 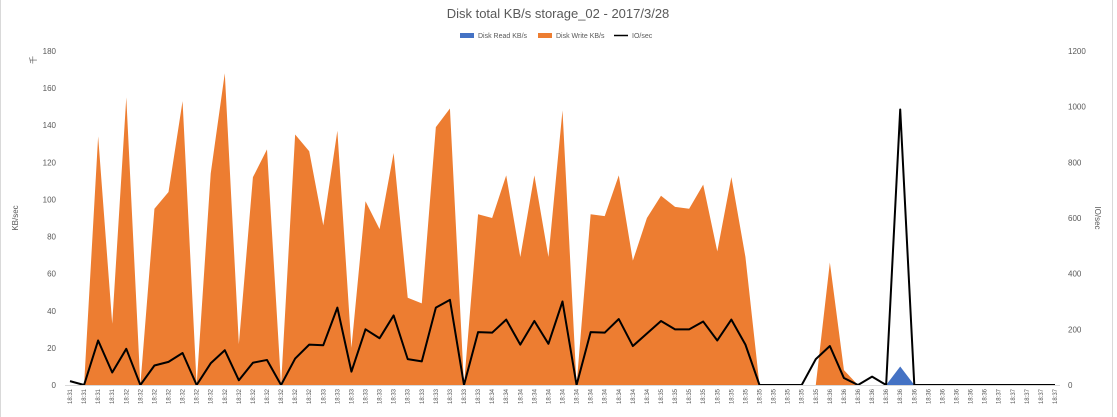 What do you see at coordinates (15, 217) in the screenshot?
I see `left-axis-label: KB/sec` at bounding box center [15, 217].